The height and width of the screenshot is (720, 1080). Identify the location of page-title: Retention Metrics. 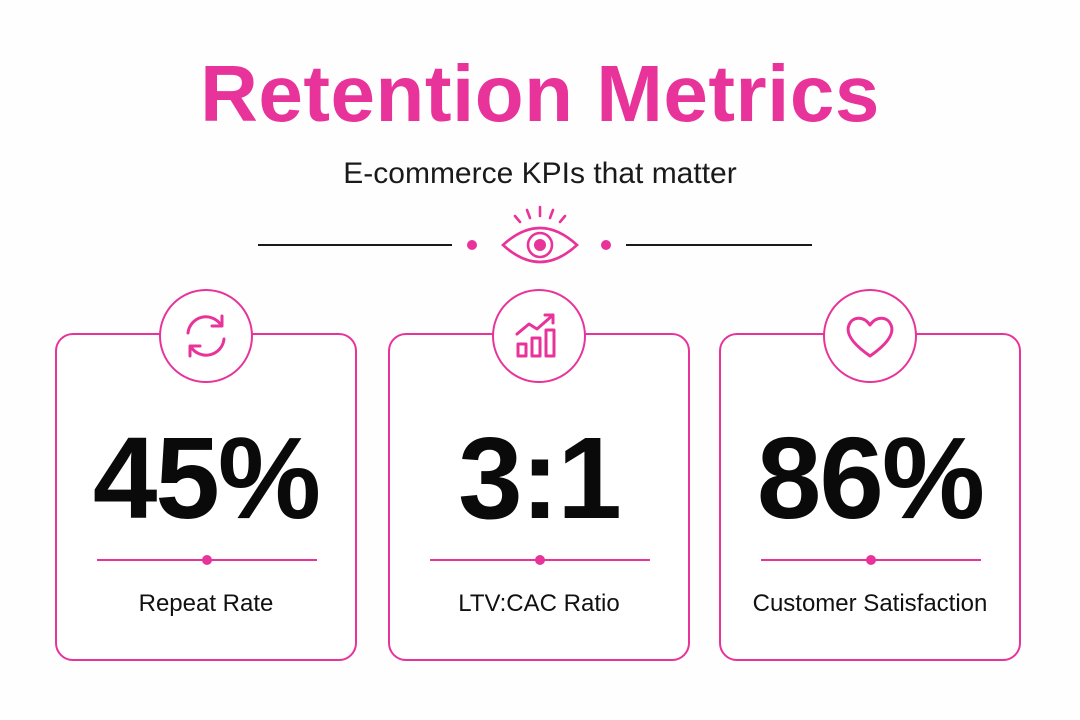
(540, 93).